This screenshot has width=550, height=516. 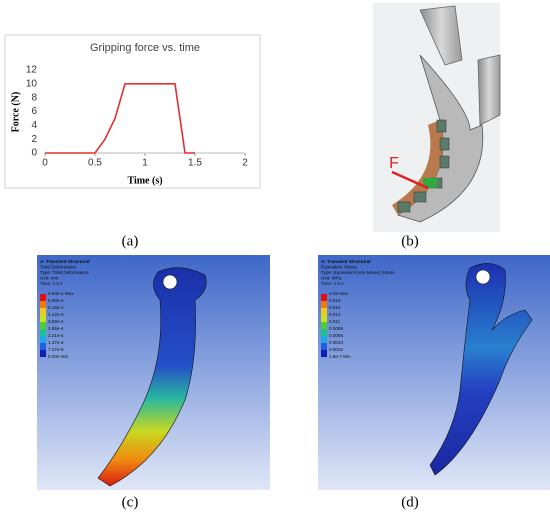 What do you see at coordinates (152, 377) in the screenshot?
I see `deformation-part` at bounding box center [152, 377].